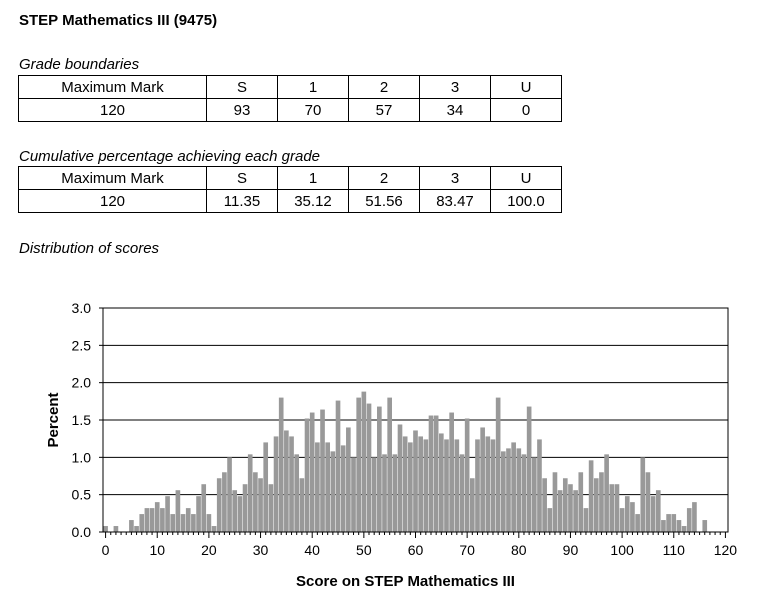 This screenshot has height=607, width=757. I want to click on x-tick-label: 90, so click(571, 550).